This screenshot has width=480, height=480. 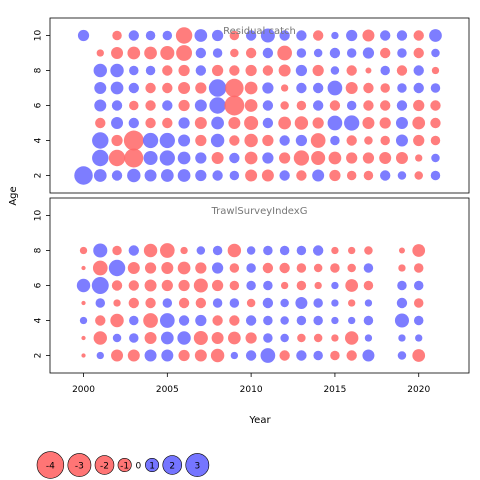 What do you see at coordinates (172, 467) in the screenshot?
I see `legend-label: 2` at bounding box center [172, 467].